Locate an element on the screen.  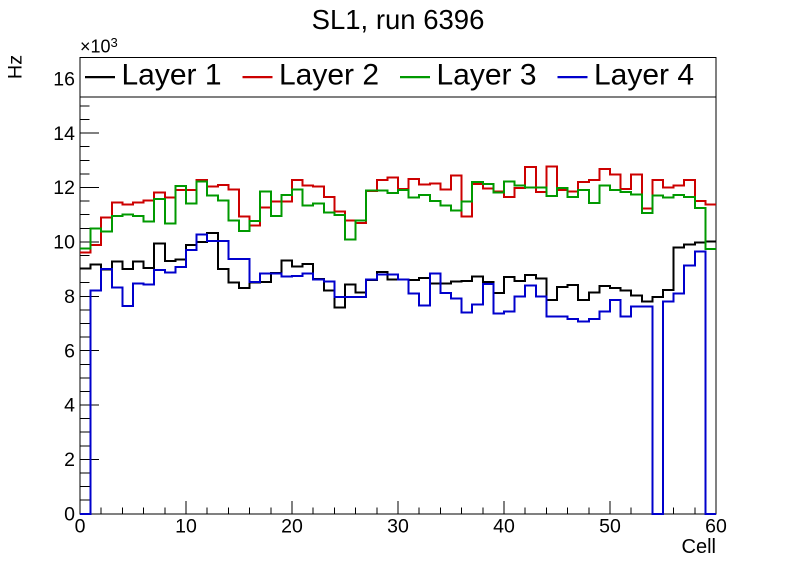
svg-text: ×10³ is located at coordinates (99, 46).